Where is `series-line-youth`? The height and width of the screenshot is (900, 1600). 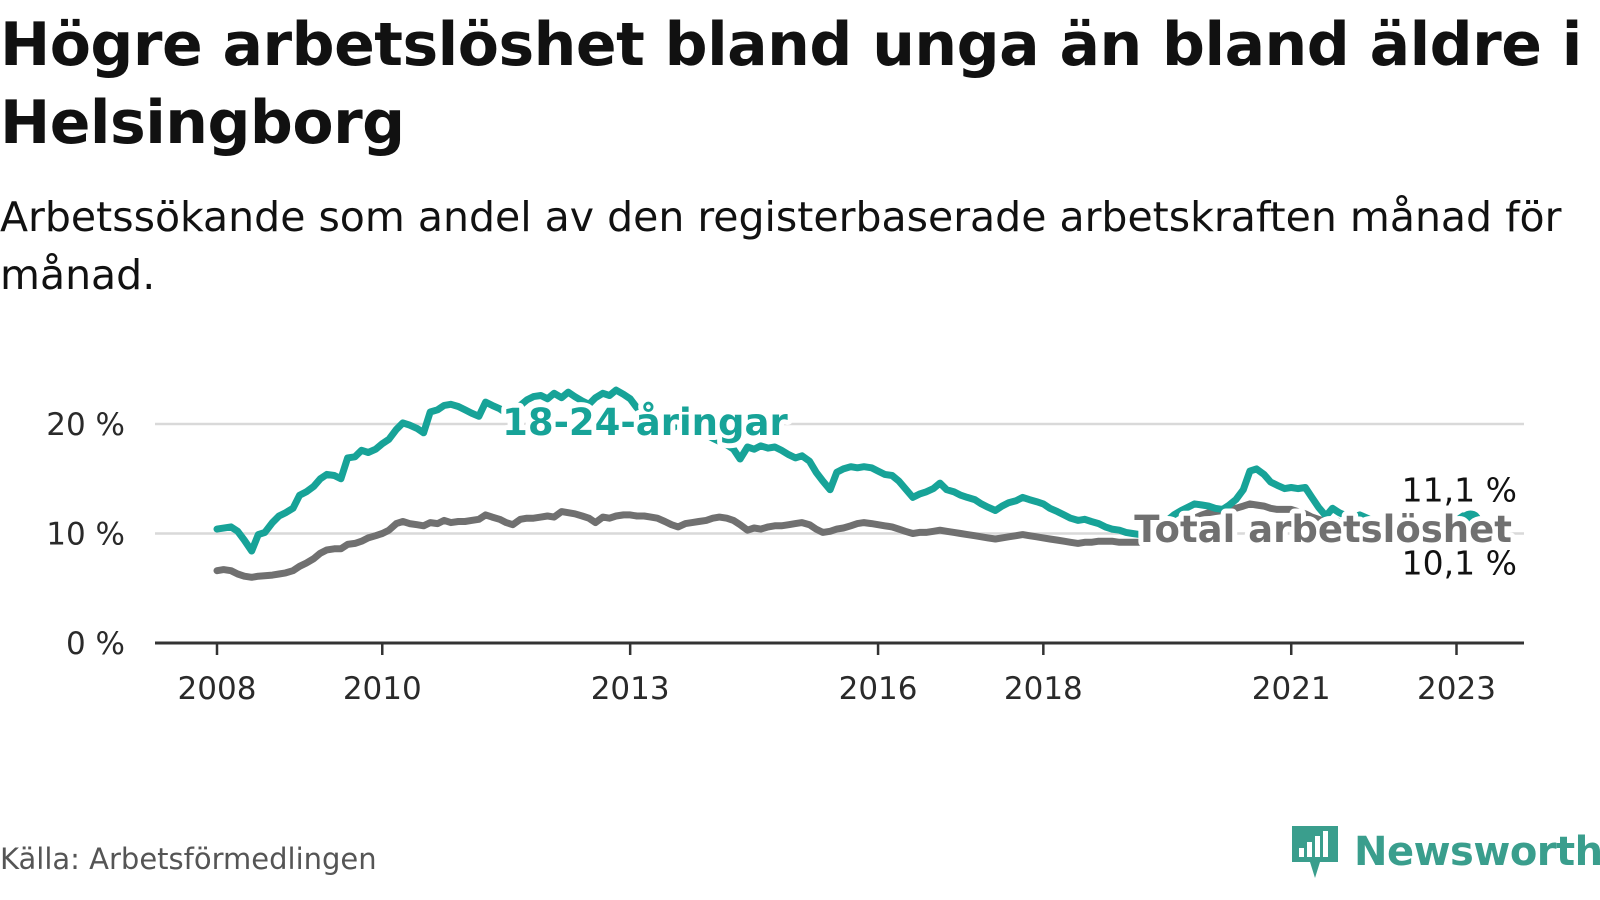 series-line-youth is located at coordinates (843, 470).